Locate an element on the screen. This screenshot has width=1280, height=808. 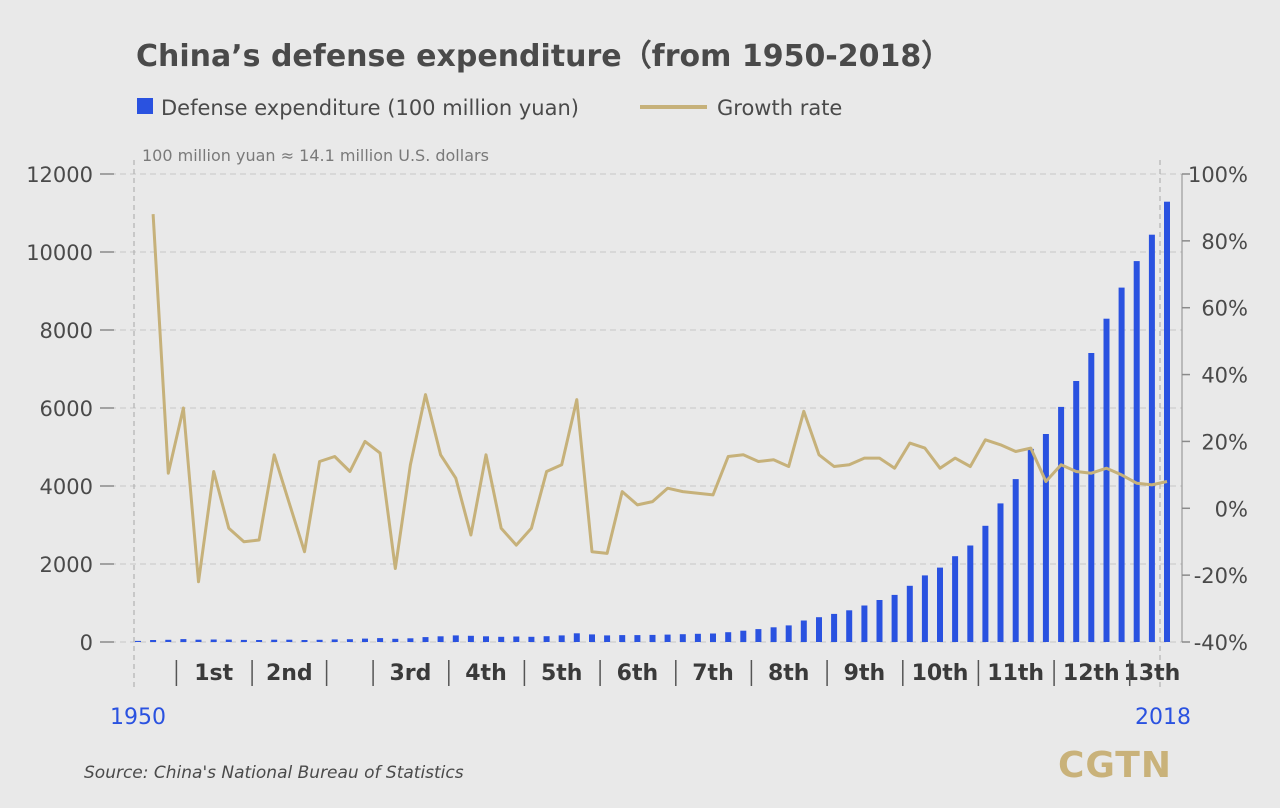
right-tick-label: -40% is located at coordinates (1221, 643).